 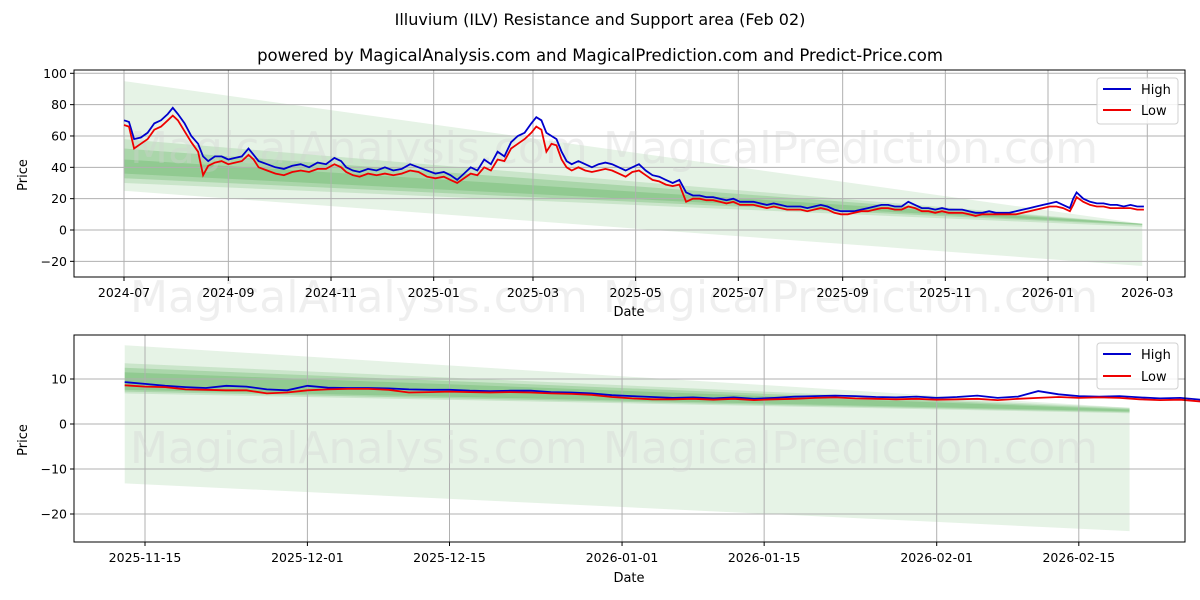 What do you see at coordinates (1048, 292) in the screenshot?
I see `x-tick-label: 2026-01` at bounding box center [1048, 292].